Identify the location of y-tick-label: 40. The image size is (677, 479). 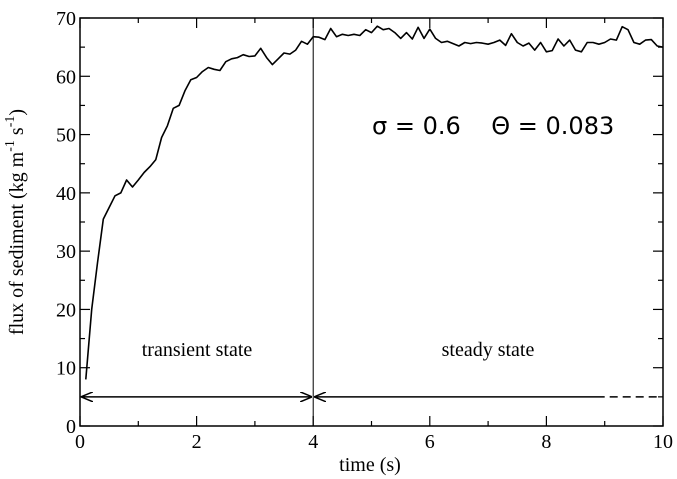
(66, 194).